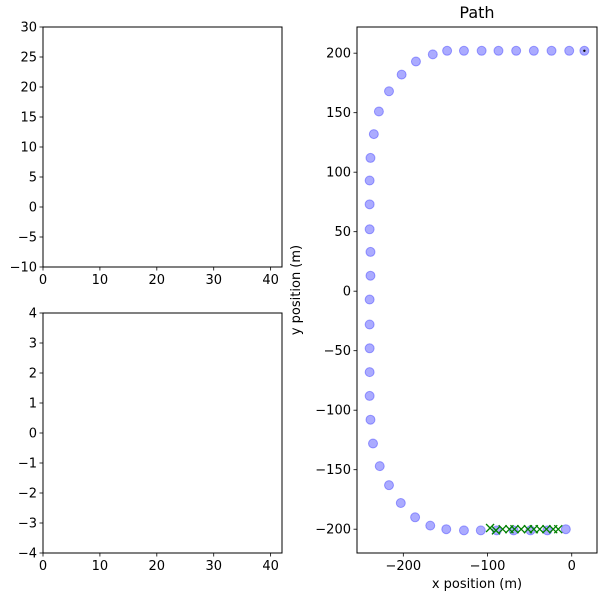 This screenshot has width=600, height=600. What do you see at coordinates (27, 464) in the screenshot?
I see `y-tick-label: −1` at bounding box center [27, 464].